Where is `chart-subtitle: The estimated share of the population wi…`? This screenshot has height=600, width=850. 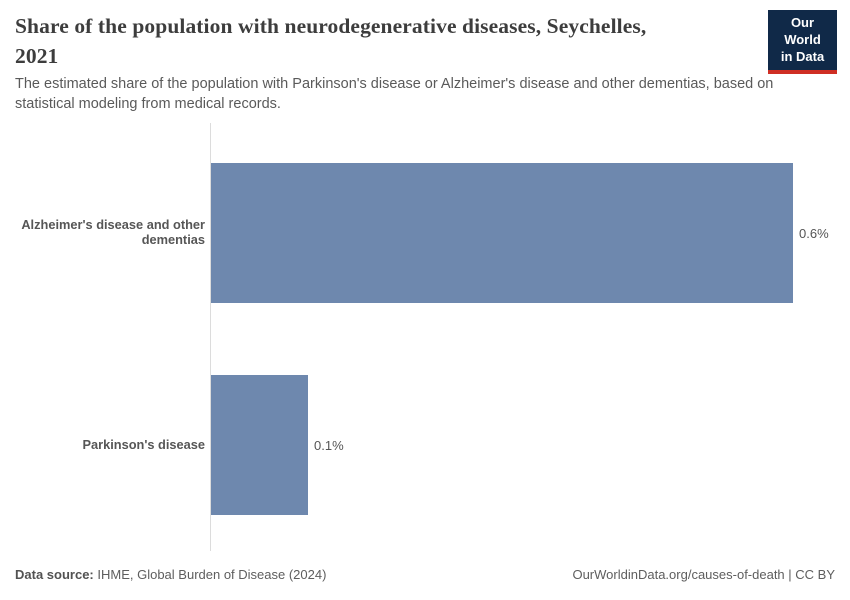 chart-subtitle: The estimated share of the population wi… is located at coordinates (394, 94).